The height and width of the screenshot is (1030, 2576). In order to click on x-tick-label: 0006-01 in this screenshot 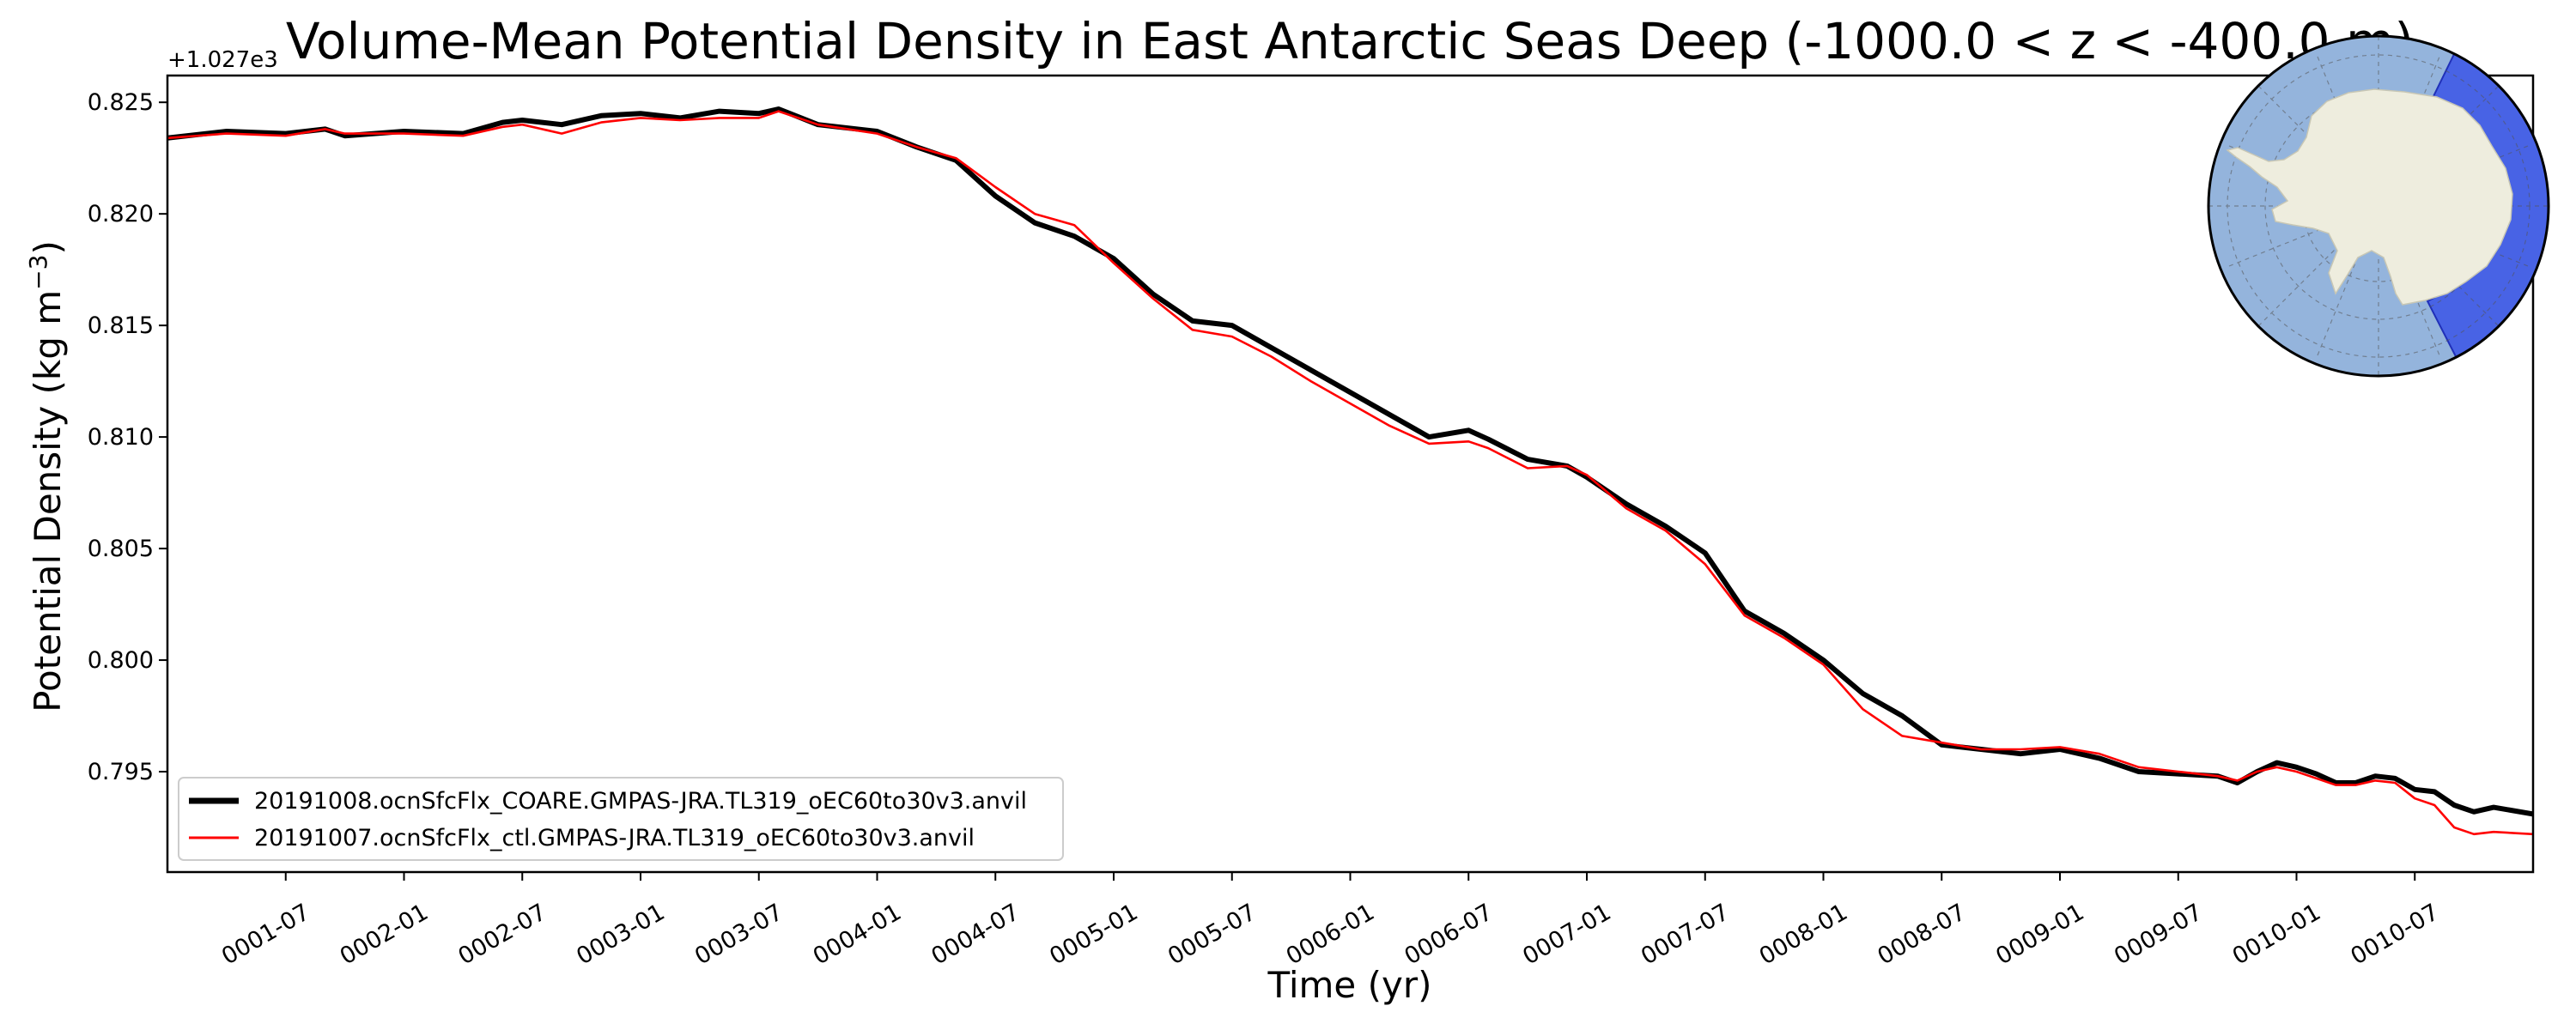, I will do `click(1330, 934)`.